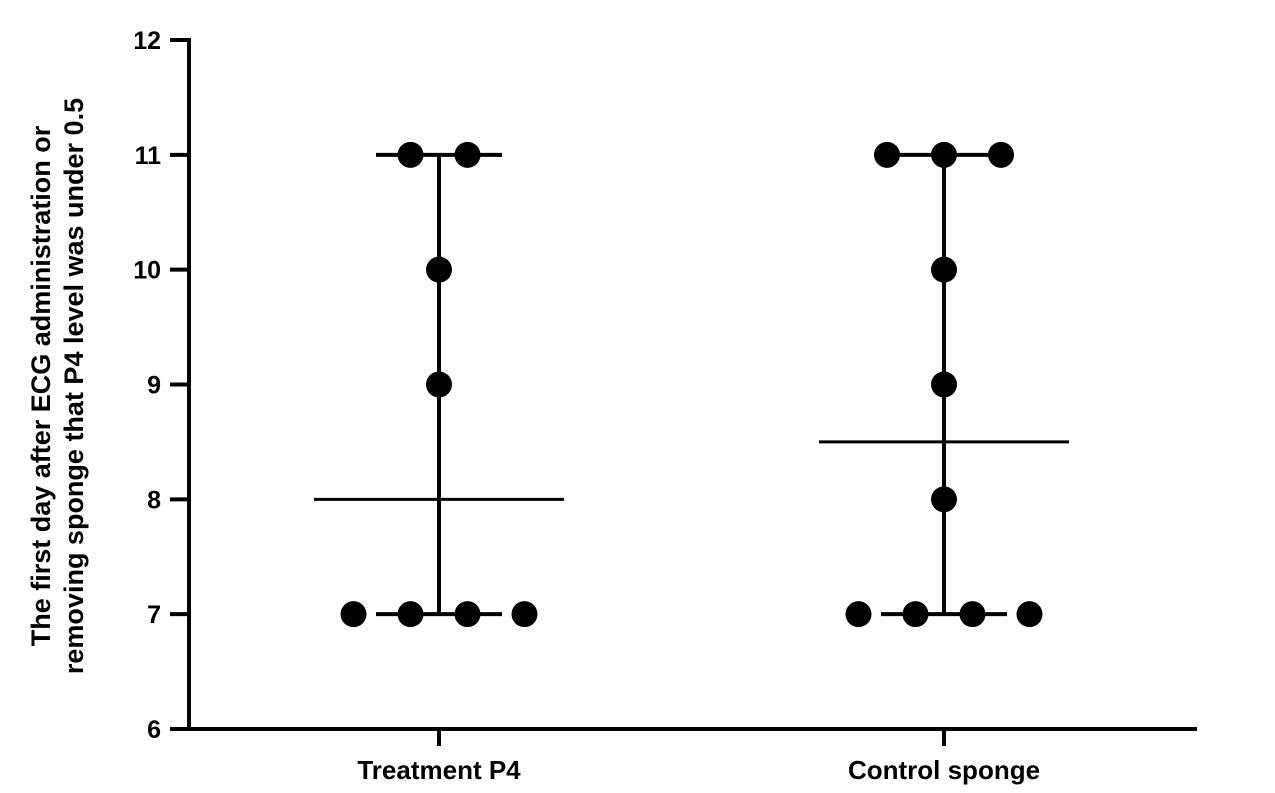 The height and width of the screenshot is (793, 1275). What do you see at coordinates (147, 271) in the screenshot?
I see `y-tick-label: 10` at bounding box center [147, 271].